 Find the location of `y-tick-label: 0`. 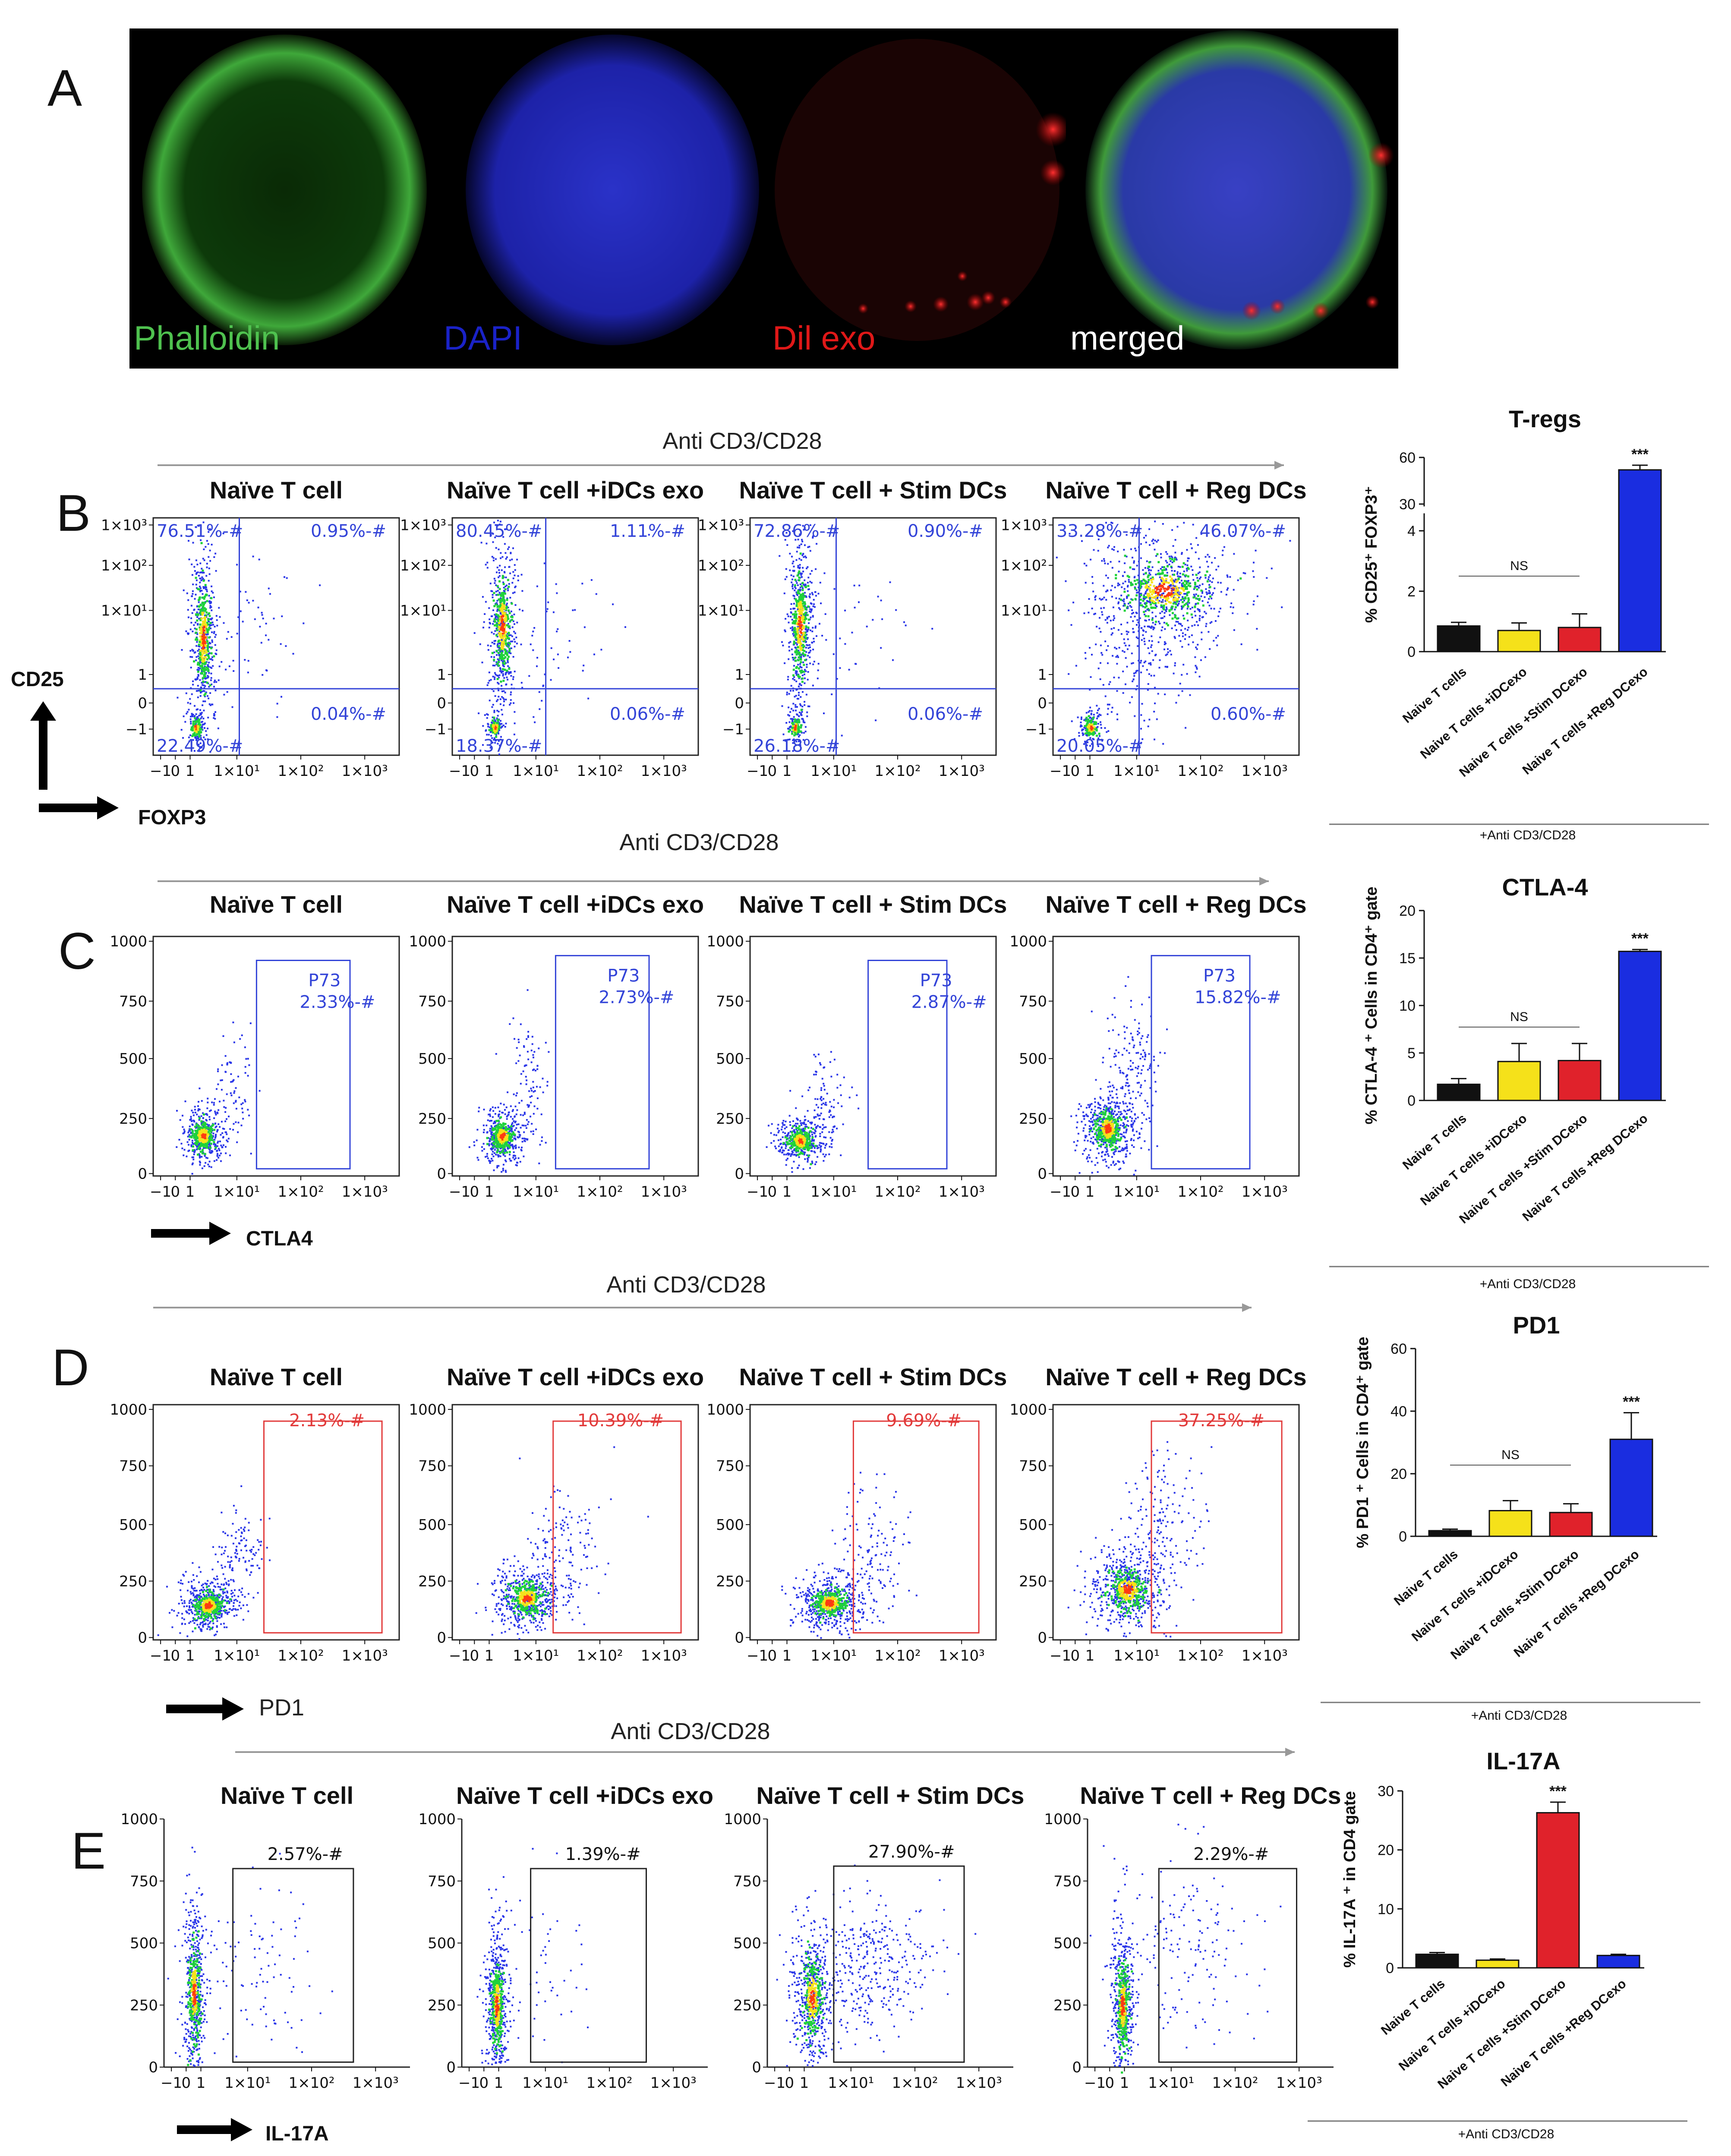

y-tick-label: 0 is located at coordinates (142, 704).